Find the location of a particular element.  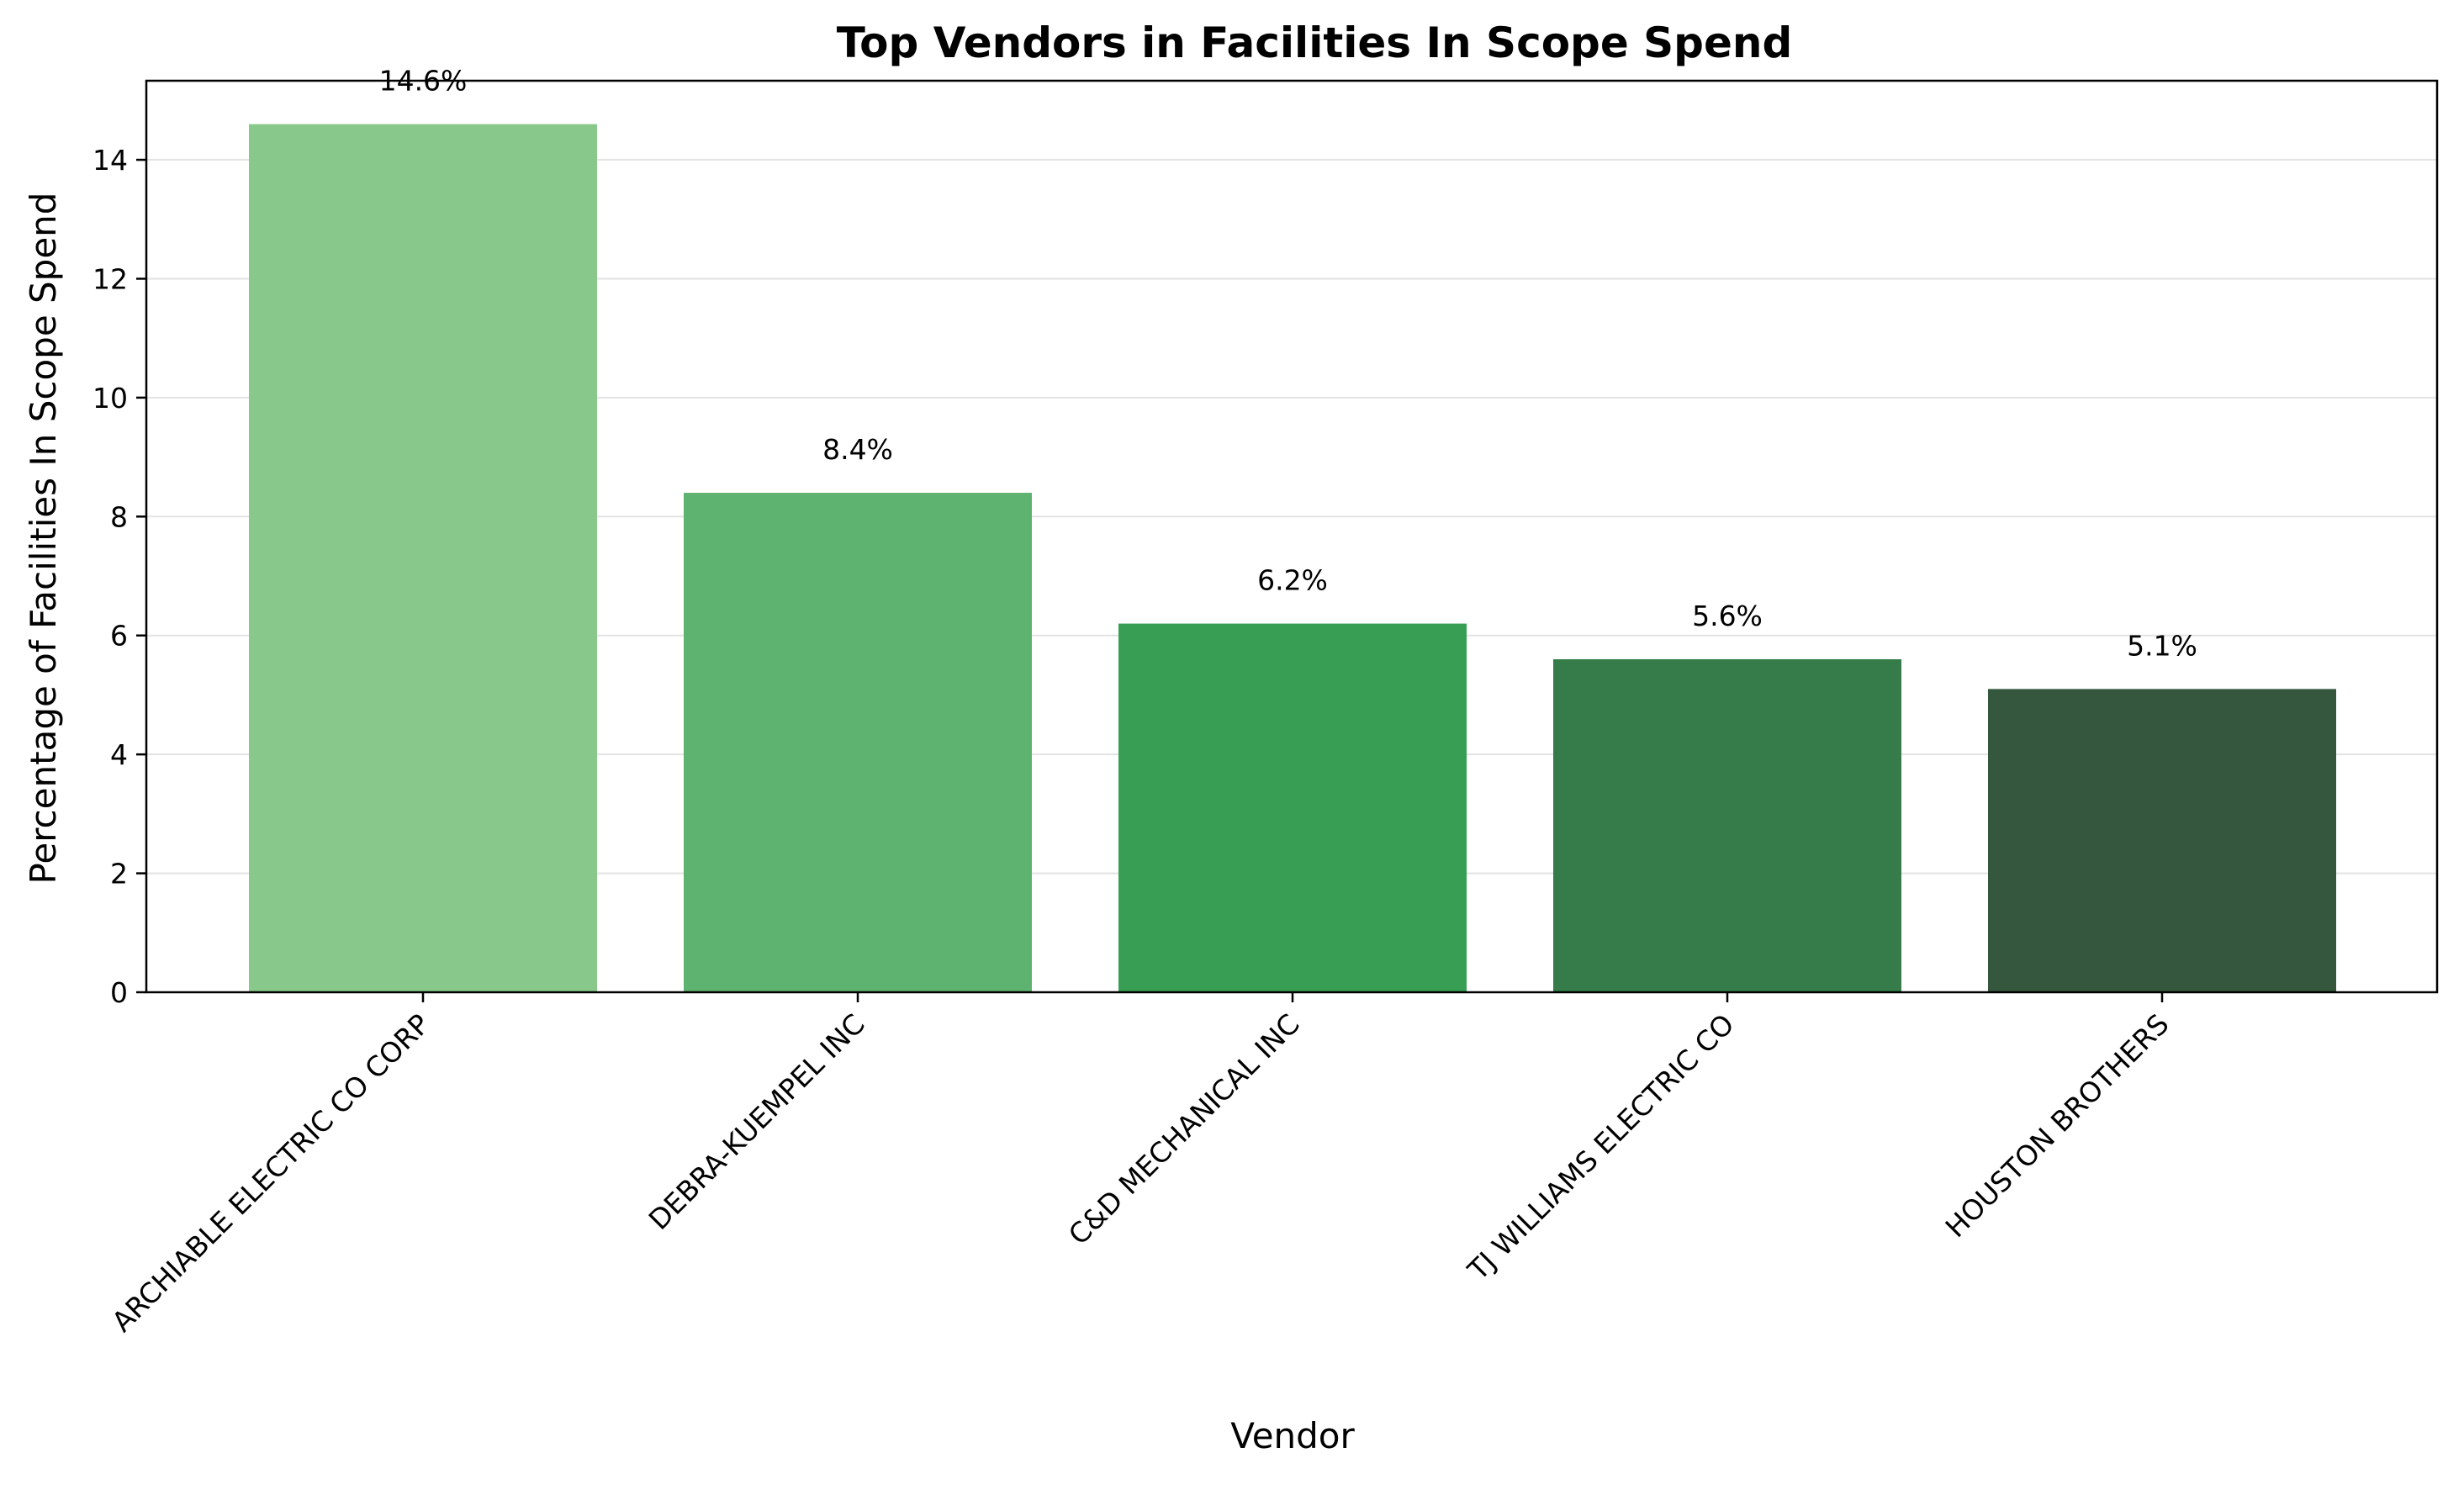

y-axis: 0 2 4 6 8 10 12 14 is located at coordinates (119, 576).